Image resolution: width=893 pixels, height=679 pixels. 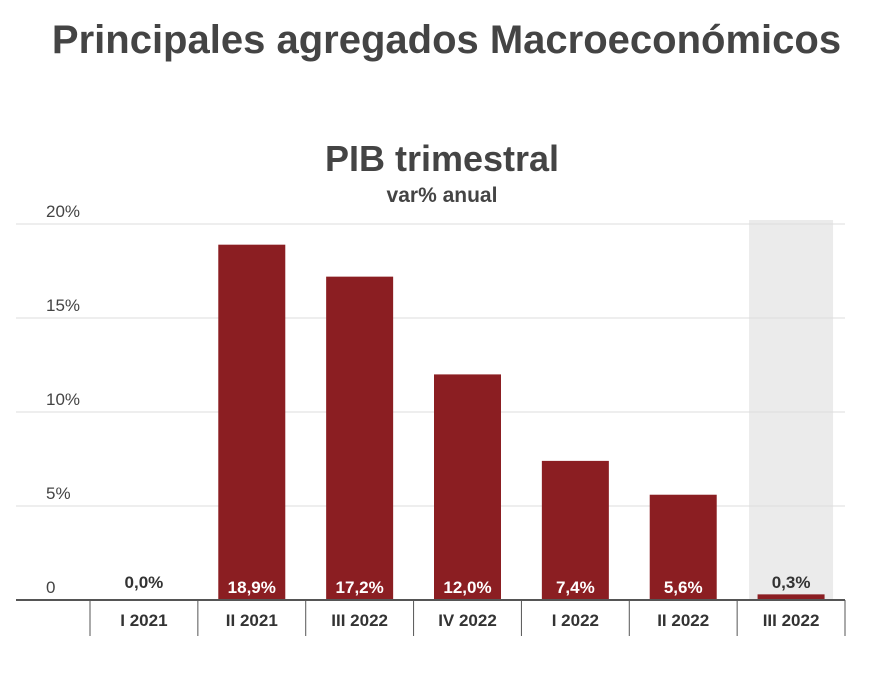 I want to click on data-label: 7,4%, so click(x=575, y=587).